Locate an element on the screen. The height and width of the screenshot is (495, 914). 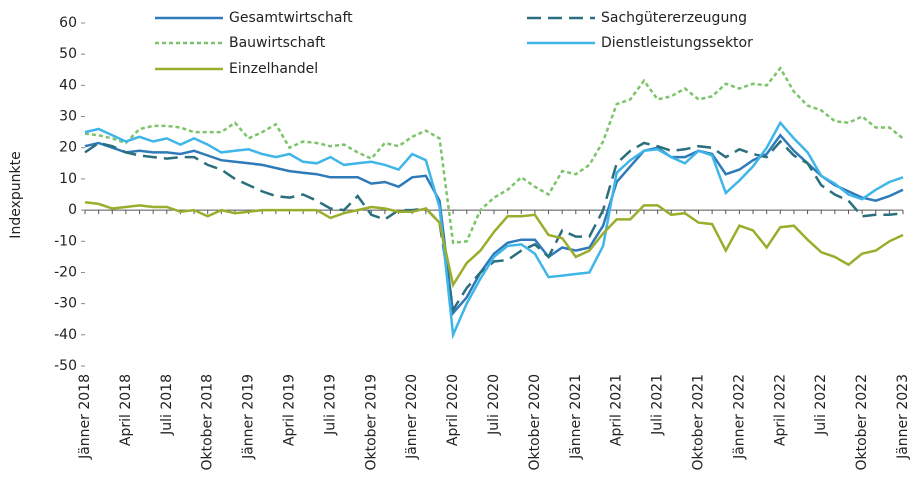
x-tick-label: Oktober 2018 is located at coordinates (208, 422).